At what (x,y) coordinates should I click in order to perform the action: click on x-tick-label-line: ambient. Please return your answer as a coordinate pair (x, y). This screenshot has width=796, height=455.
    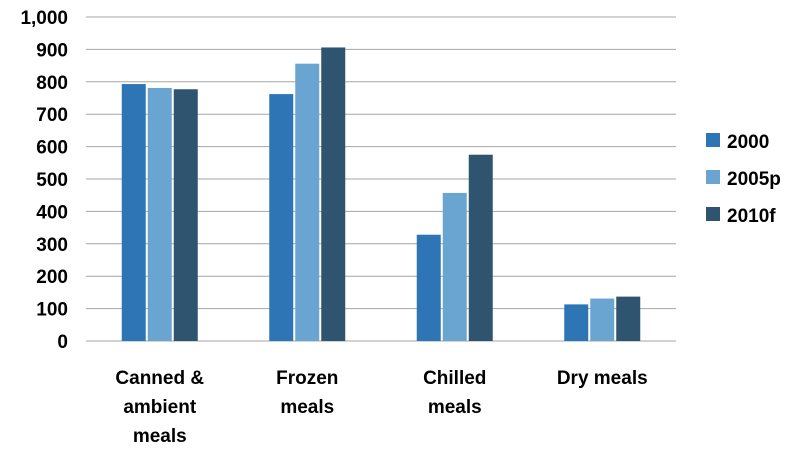
    Looking at the image, I should click on (160, 407).